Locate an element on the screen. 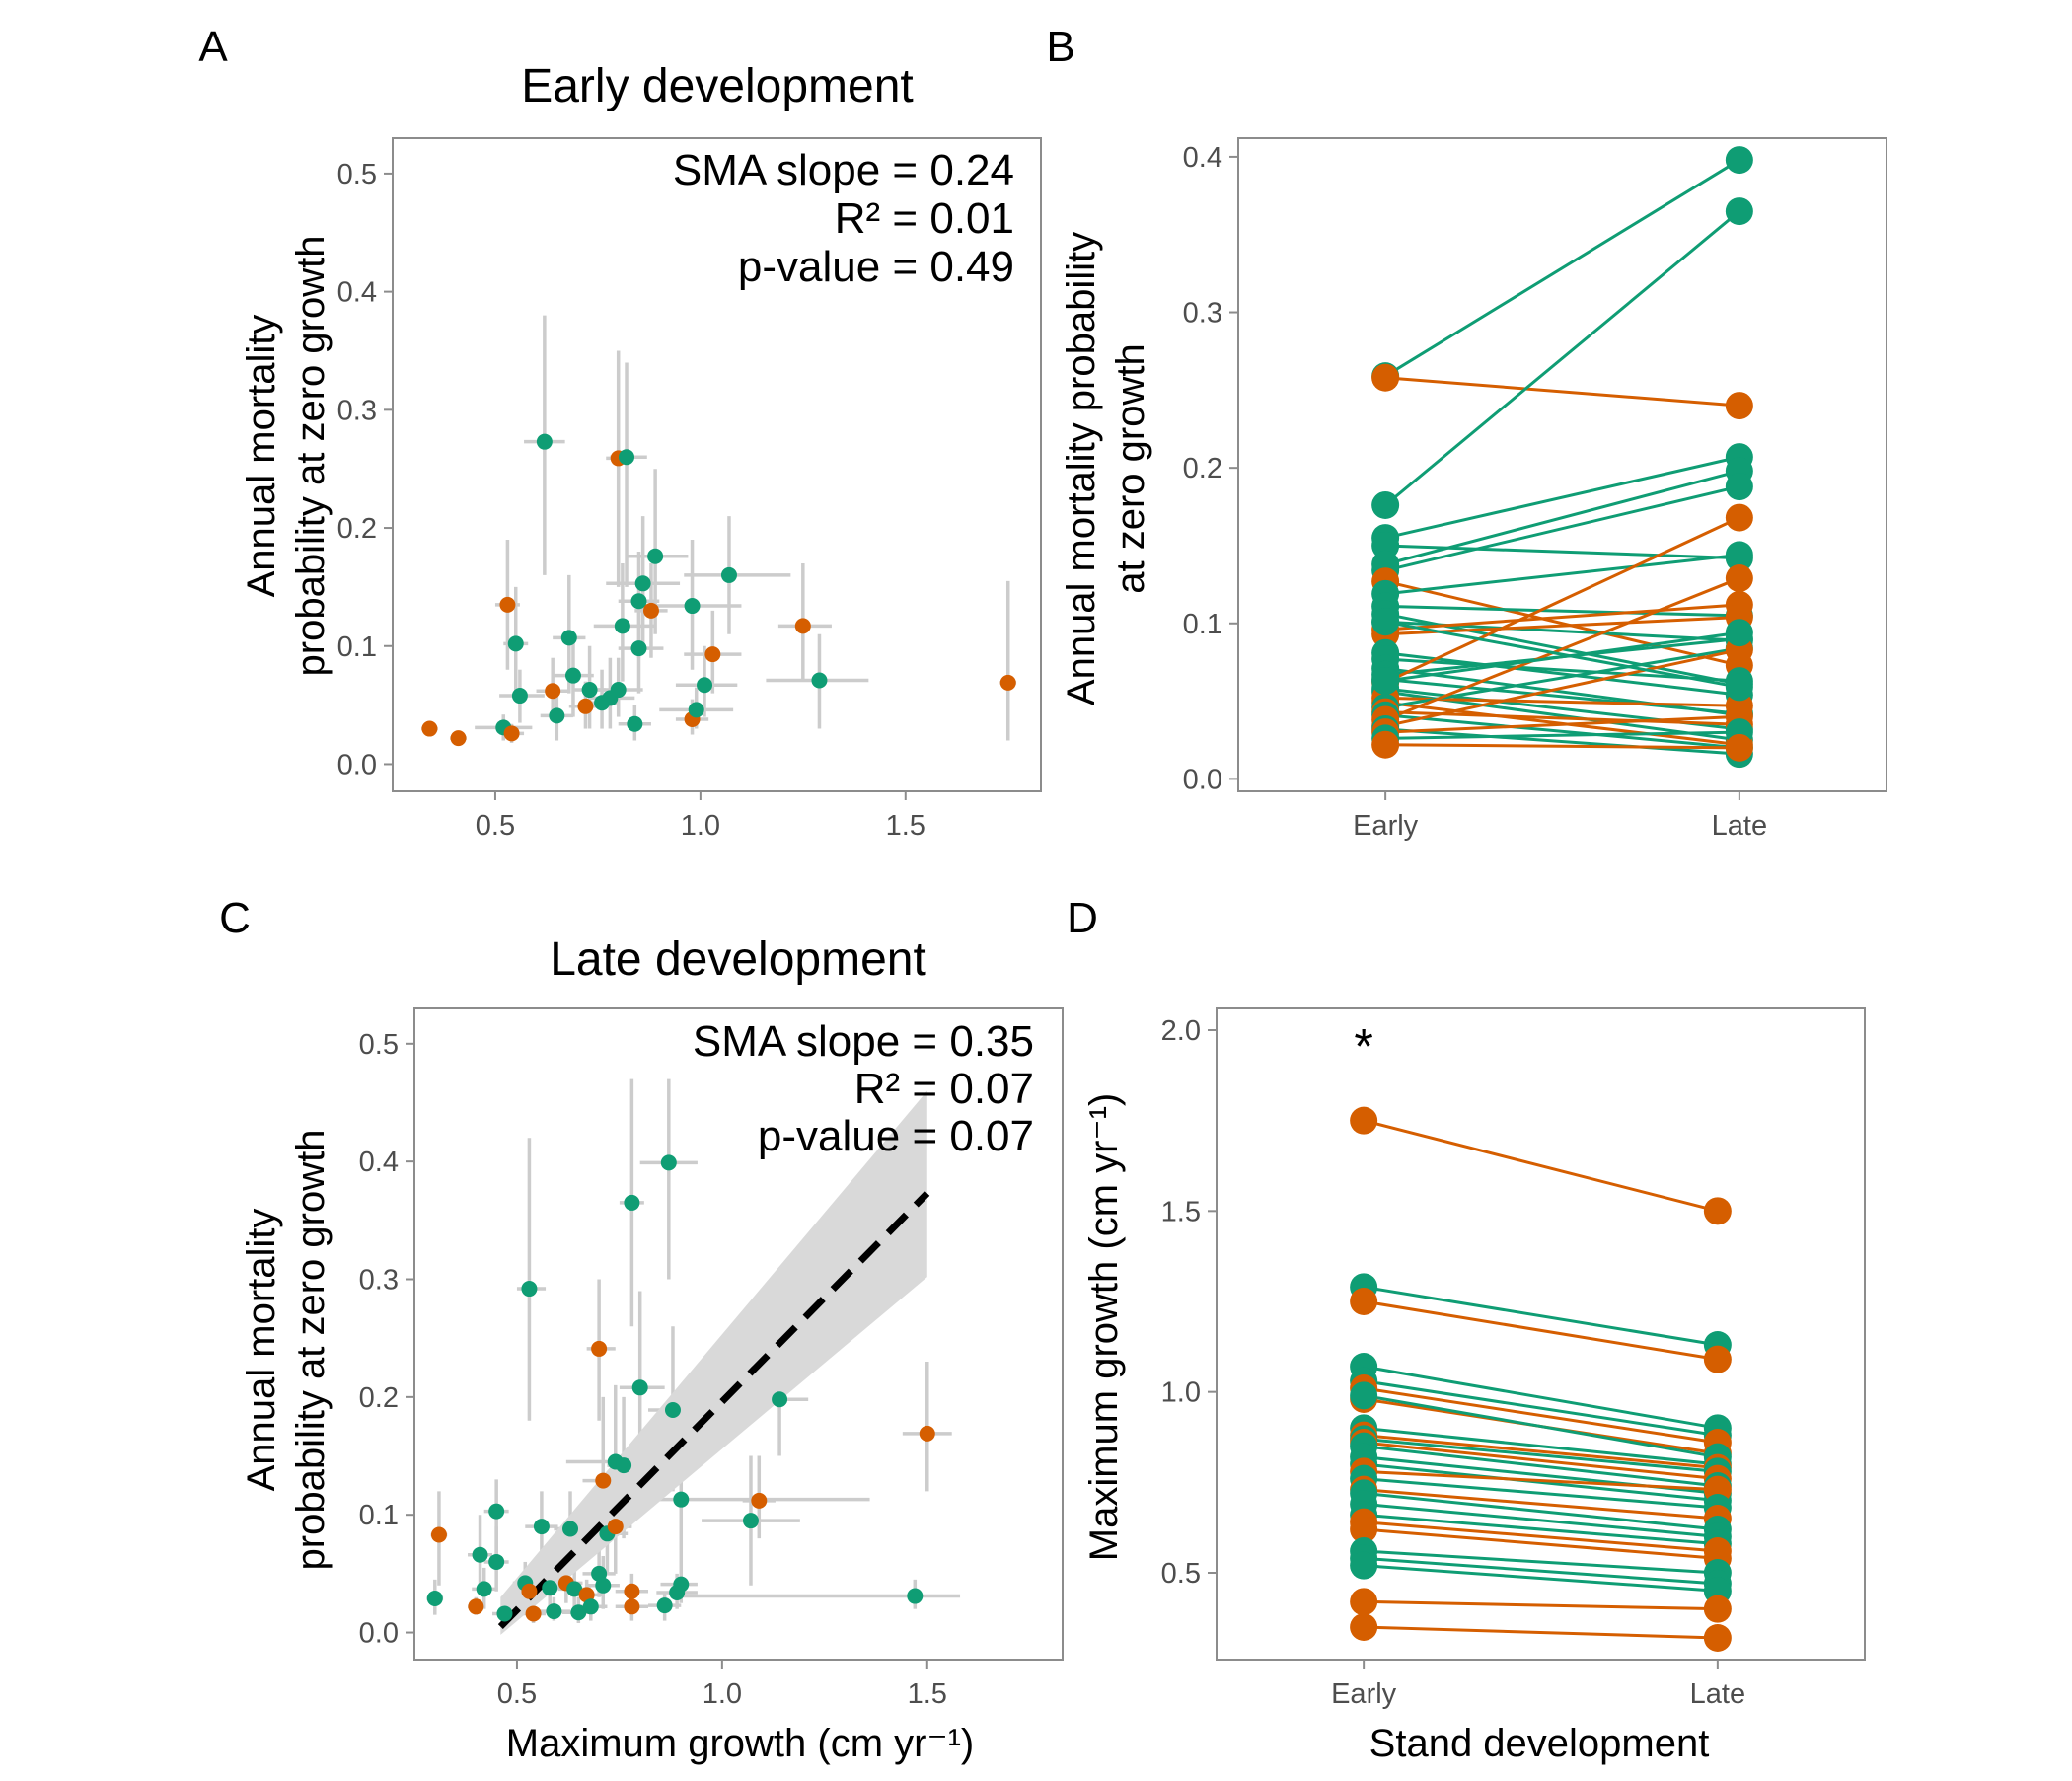 The width and height of the screenshot is (2072, 1781). panel-D-lines is located at coordinates (1541, 1380).